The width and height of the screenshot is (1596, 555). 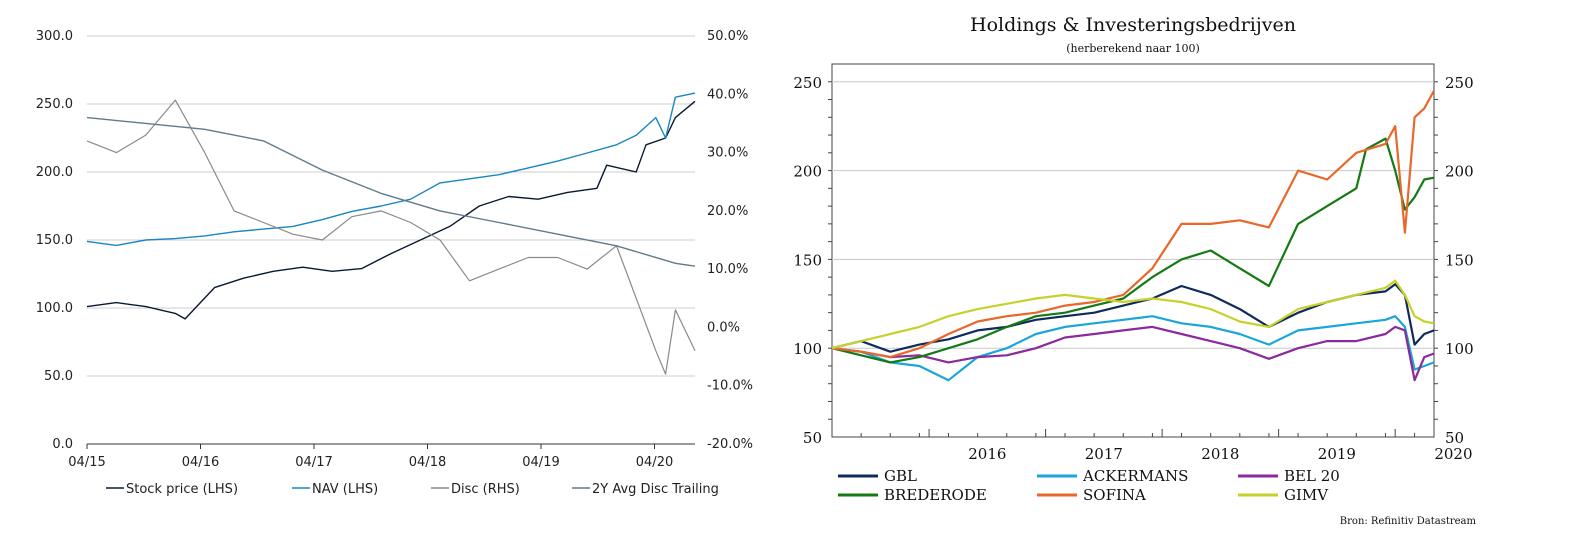 What do you see at coordinates (313, 462) in the screenshot?
I see `x-tick-label: 04/17` at bounding box center [313, 462].